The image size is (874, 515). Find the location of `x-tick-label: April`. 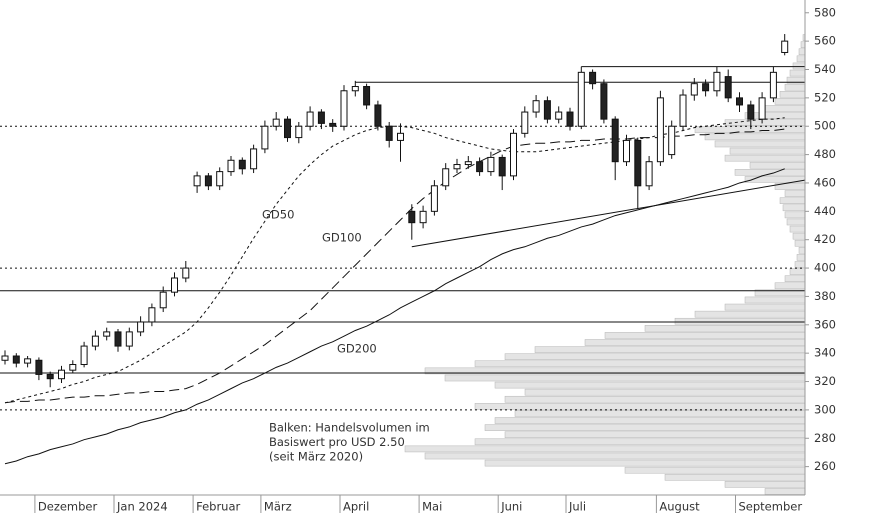

x-tick-label: April is located at coordinates (356, 507).